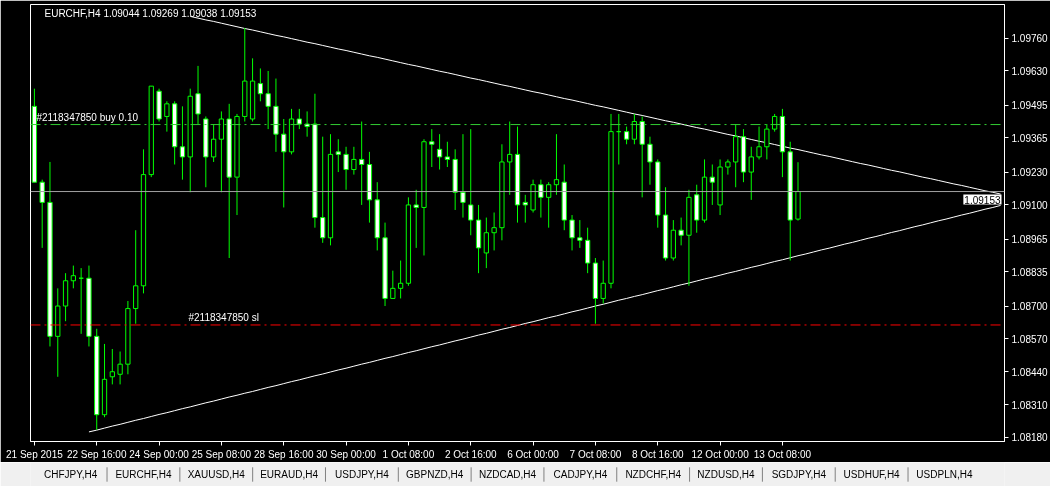 The width and height of the screenshot is (1050, 486). I want to click on y-tick-label: 1.08965, so click(1030, 240).